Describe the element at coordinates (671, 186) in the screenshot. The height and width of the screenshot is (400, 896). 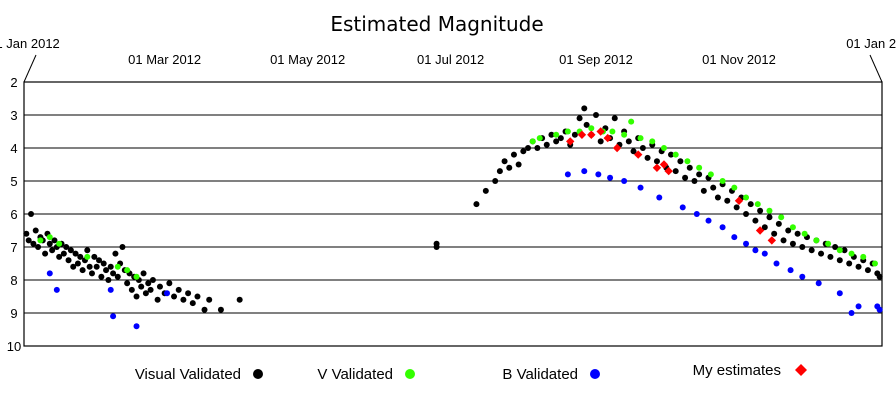
I see `series-my-estimates` at that location.